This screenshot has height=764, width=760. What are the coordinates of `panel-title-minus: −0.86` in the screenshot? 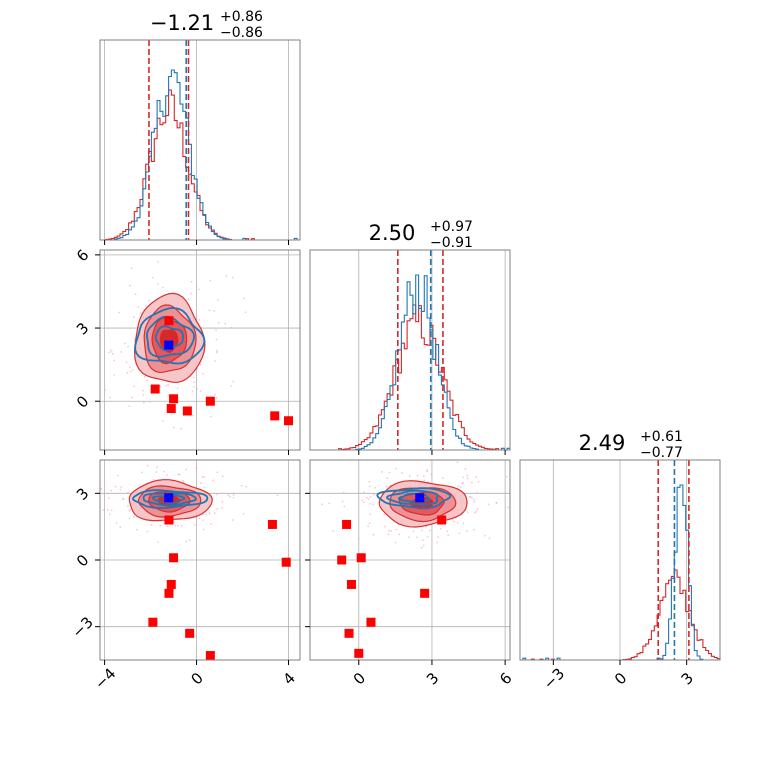 It's located at (241, 33).